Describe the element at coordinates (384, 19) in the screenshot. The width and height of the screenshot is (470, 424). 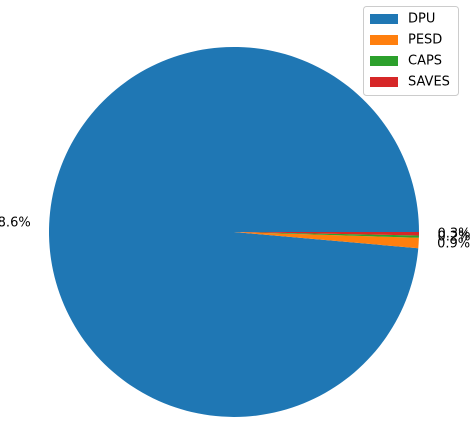
I see `legend-swatch-dpu` at that location.